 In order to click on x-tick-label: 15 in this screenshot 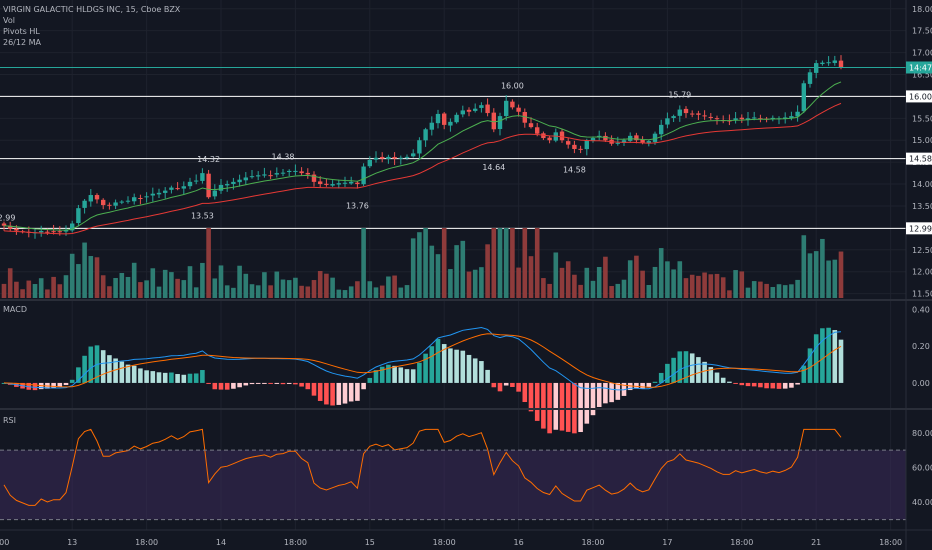, I will do `click(370, 542)`.